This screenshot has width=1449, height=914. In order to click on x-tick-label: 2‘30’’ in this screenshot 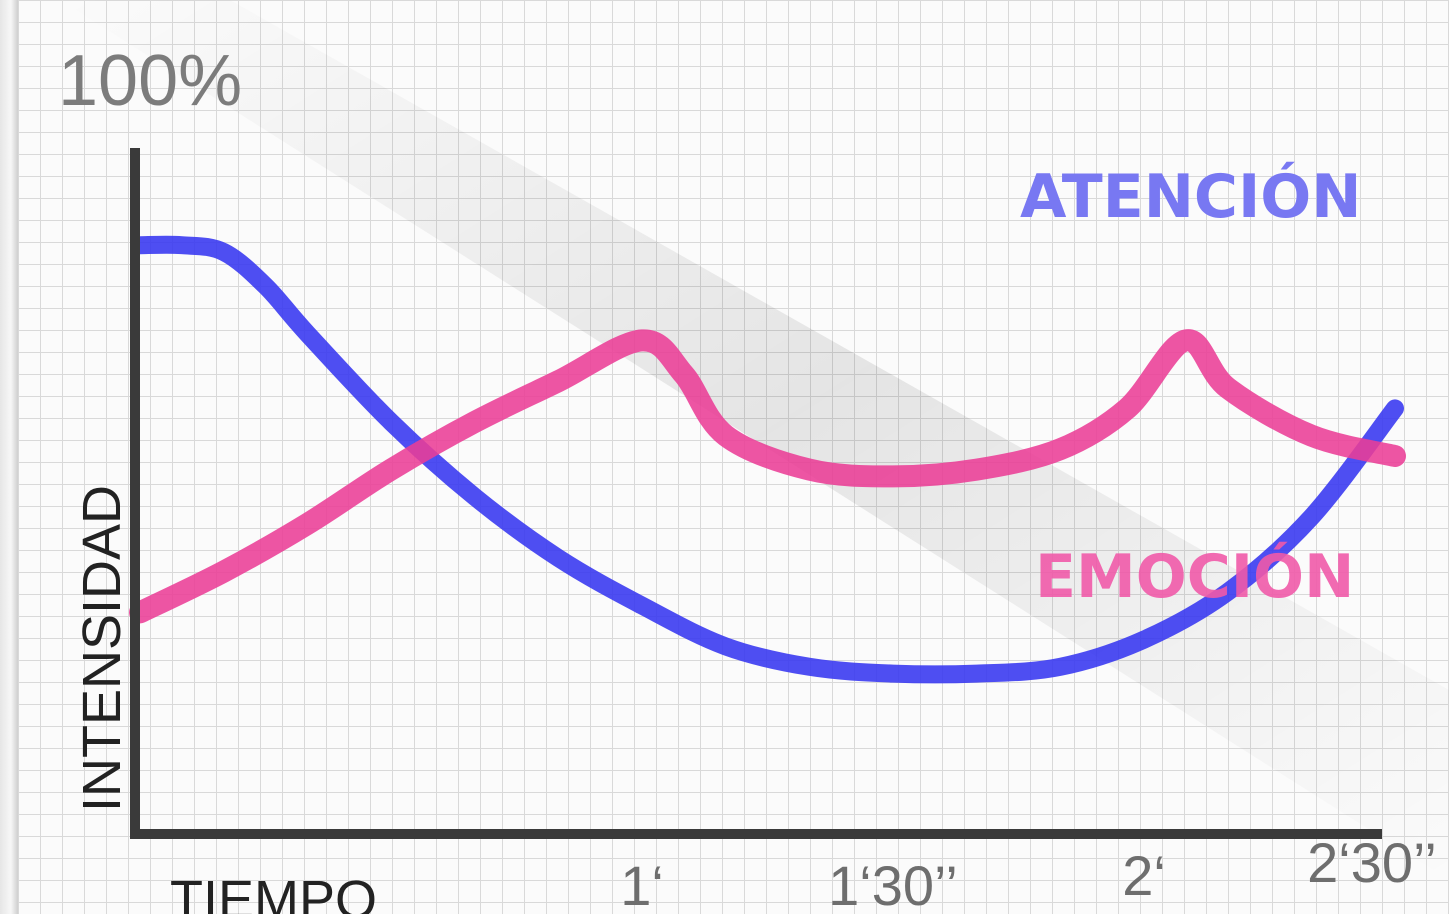, I will do `click(1372, 862)`.